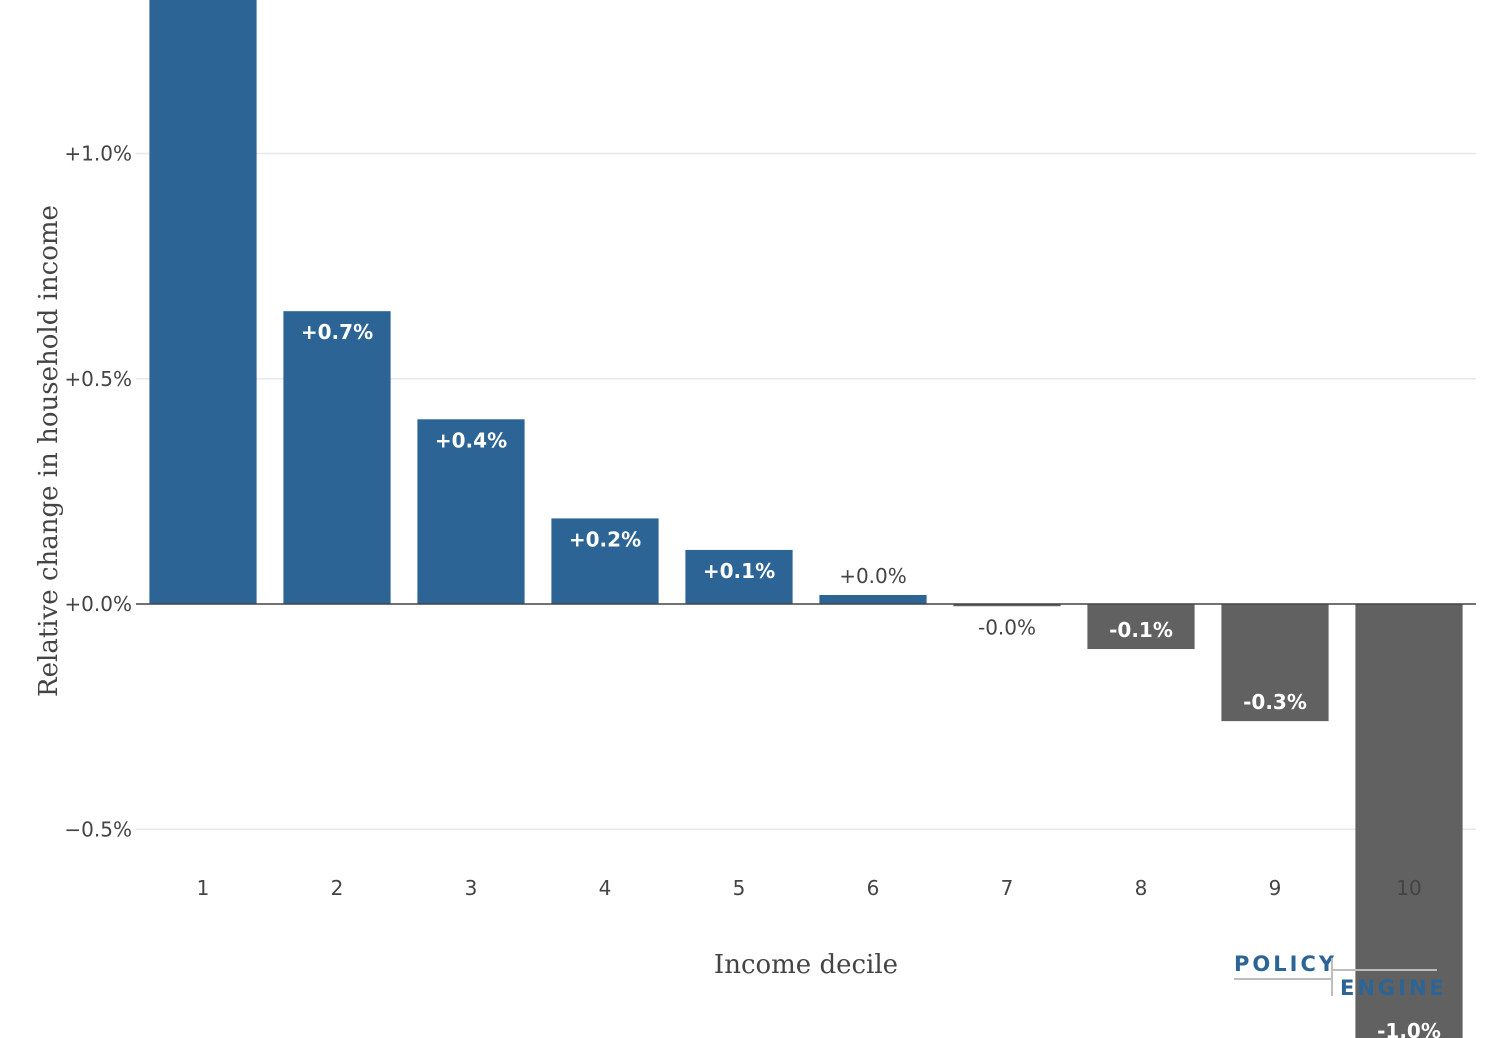 The width and height of the screenshot is (1496, 1038). Describe the element at coordinates (98, 379) in the screenshot. I see `y-tick-label: +0.5%` at that location.